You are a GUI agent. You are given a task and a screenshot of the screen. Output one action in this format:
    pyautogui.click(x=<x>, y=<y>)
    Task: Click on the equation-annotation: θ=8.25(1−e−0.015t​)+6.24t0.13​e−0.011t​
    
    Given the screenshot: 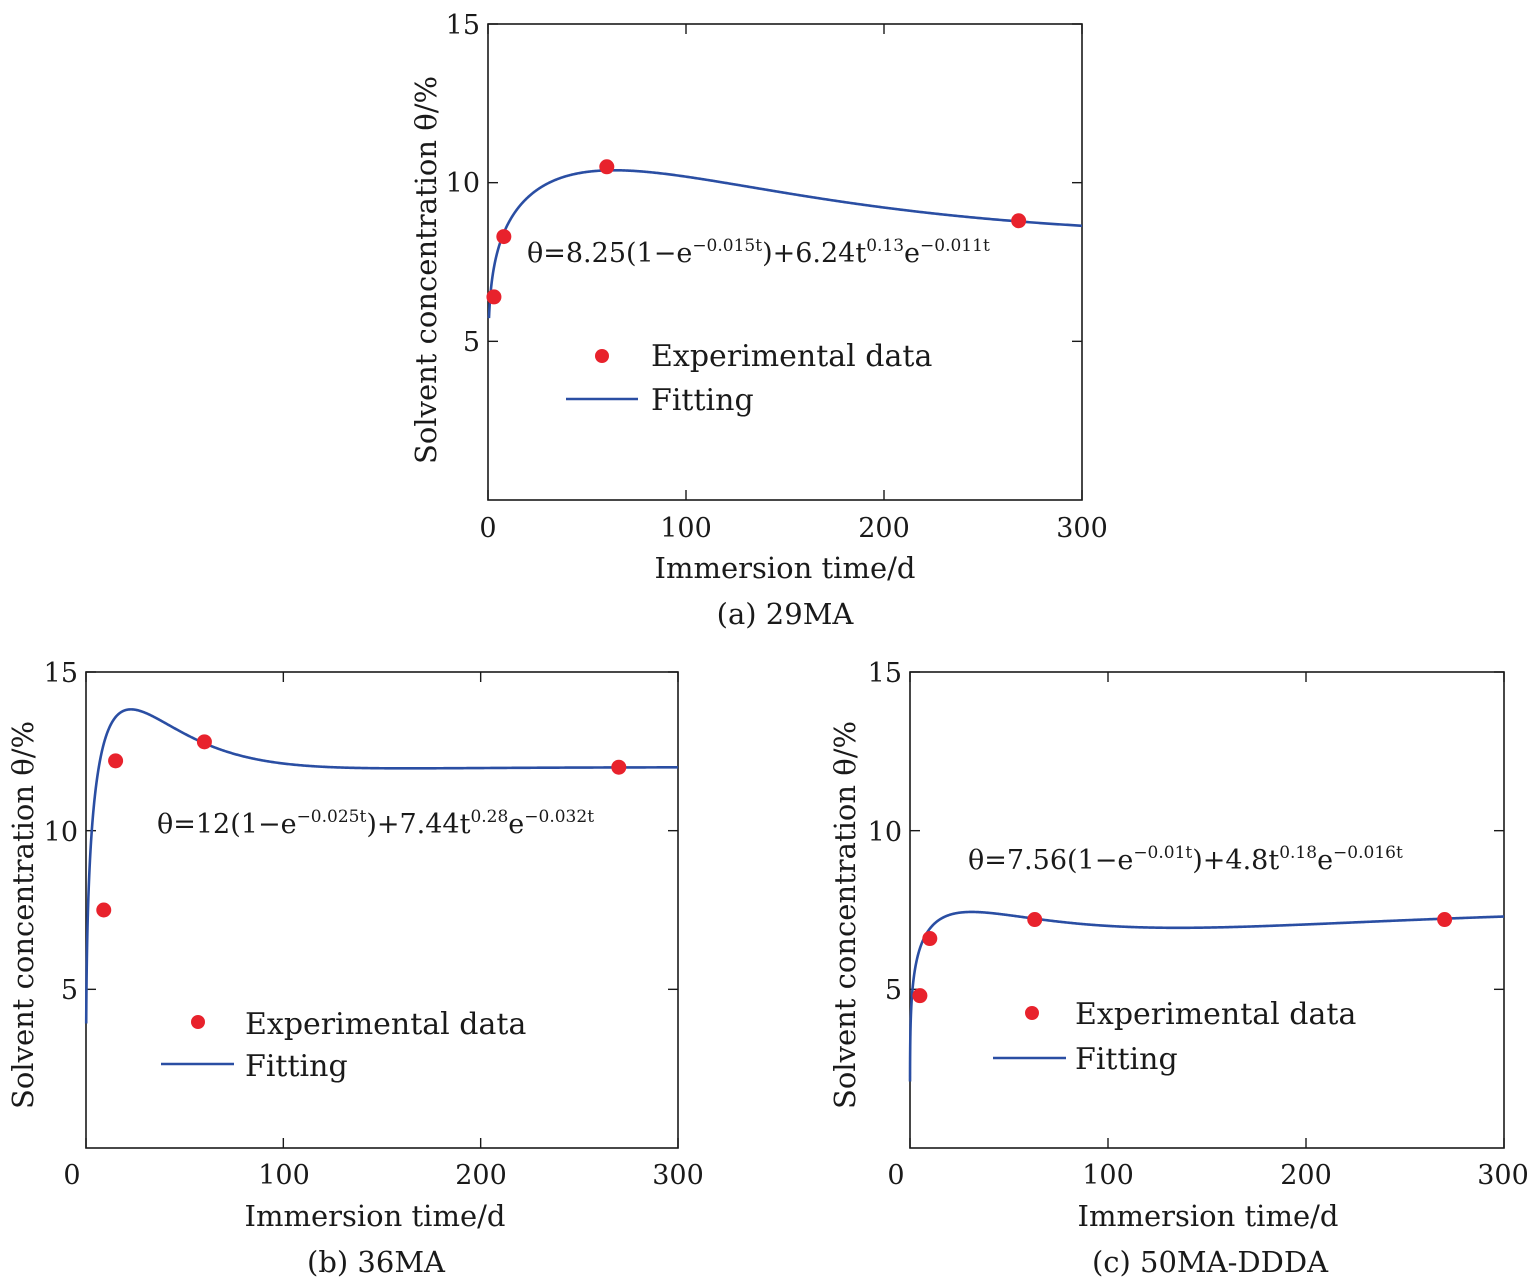 What is the action you would take?
    pyautogui.click(x=758, y=252)
    